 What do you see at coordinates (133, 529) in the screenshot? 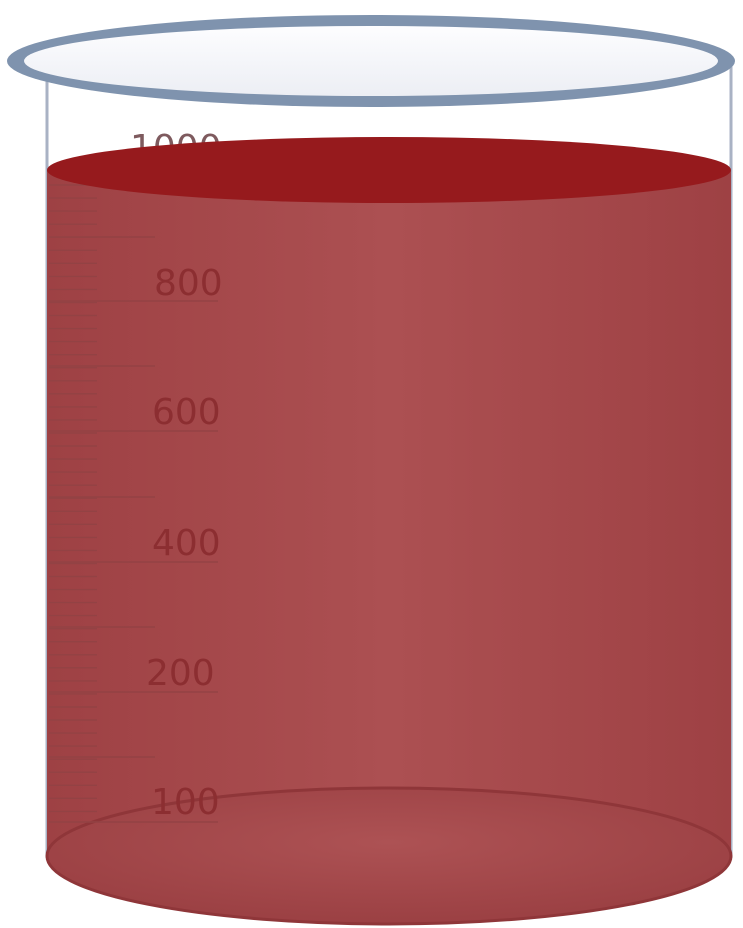
I see `graduation-ticks` at bounding box center [133, 529].